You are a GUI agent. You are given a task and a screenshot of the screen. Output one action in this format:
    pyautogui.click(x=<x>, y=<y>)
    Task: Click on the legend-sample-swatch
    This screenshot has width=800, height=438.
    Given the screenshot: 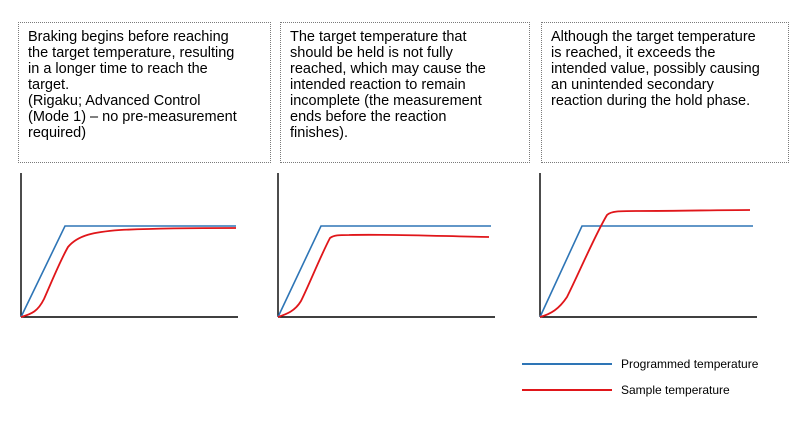 What is the action you would take?
    pyautogui.click(x=567, y=390)
    